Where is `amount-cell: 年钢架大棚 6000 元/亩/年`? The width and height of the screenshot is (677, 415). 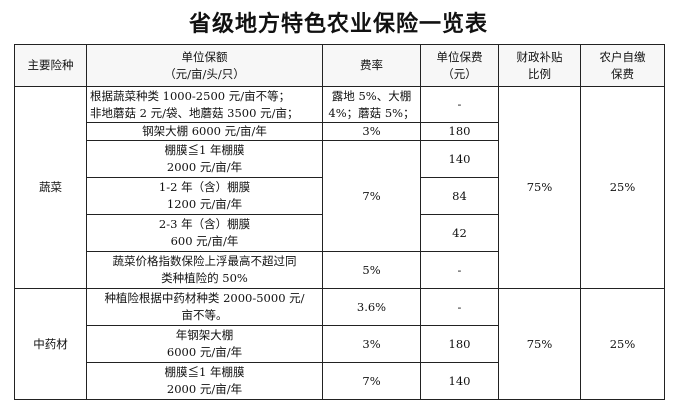 amount-cell: 年钢架大棚 6000 元/亩/年 is located at coordinates (204, 344).